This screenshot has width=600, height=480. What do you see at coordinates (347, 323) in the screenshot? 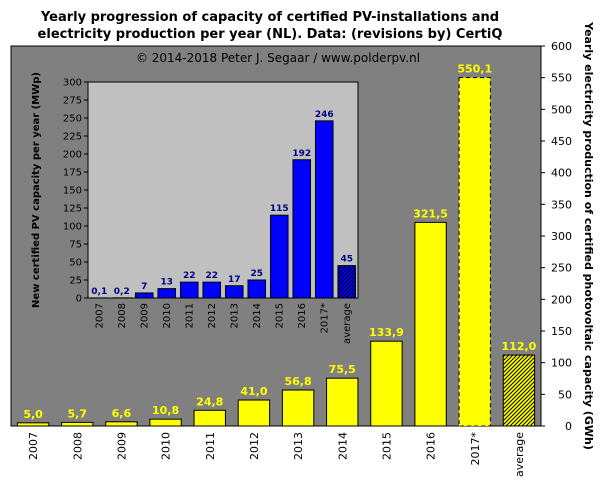
I see `inset-x-tick-average: average` at bounding box center [347, 323].